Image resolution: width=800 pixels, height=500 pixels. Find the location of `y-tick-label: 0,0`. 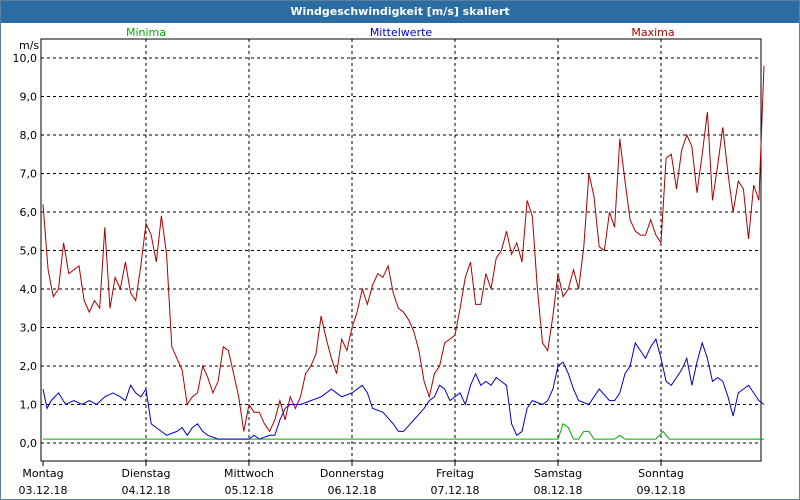

y-tick-label: 0,0 is located at coordinates (29, 443).